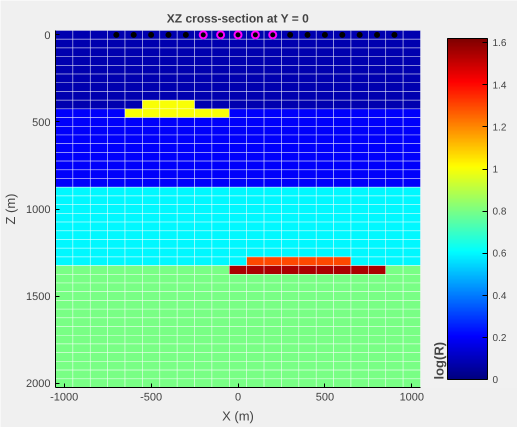 This screenshot has width=517, height=427. I want to click on color-bar-label: 1.6, so click(499, 44).